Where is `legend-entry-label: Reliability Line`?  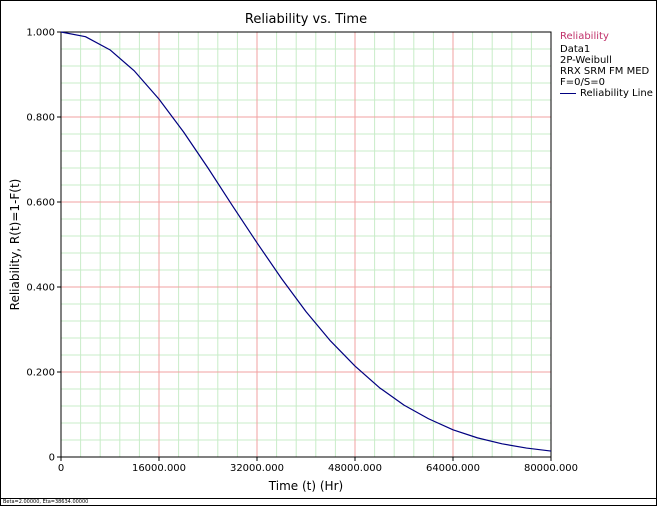
legend-entry-label: Reliability Line is located at coordinates (616, 93).